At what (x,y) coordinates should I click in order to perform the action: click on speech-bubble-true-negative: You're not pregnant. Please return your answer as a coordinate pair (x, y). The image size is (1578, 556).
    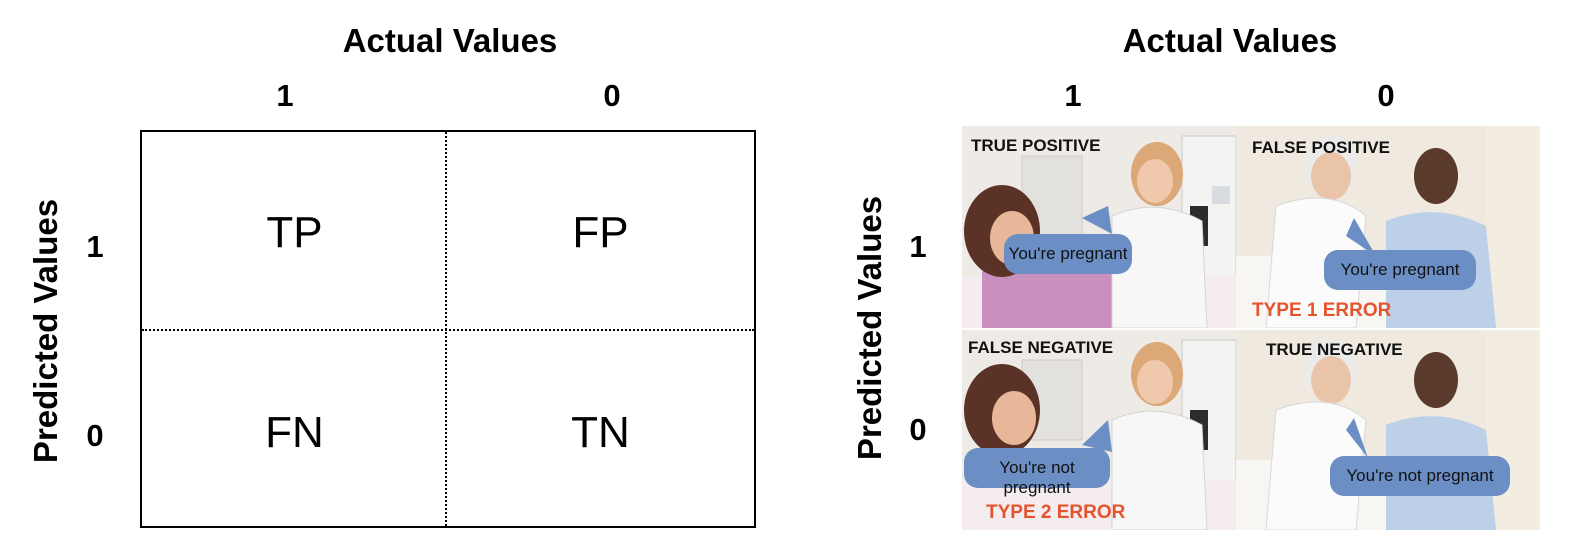
    Looking at the image, I should click on (1420, 475).